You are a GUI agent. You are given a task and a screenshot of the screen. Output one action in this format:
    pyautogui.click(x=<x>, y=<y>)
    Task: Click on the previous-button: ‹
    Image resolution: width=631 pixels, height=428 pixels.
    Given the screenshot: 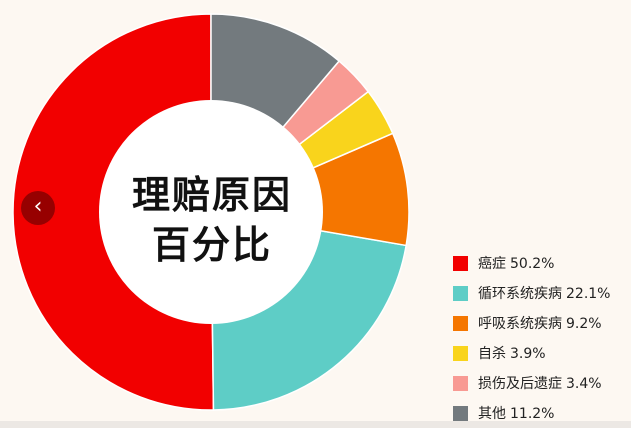 What is the action you would take?
    pyautogui.click(x=38, y=208)
    